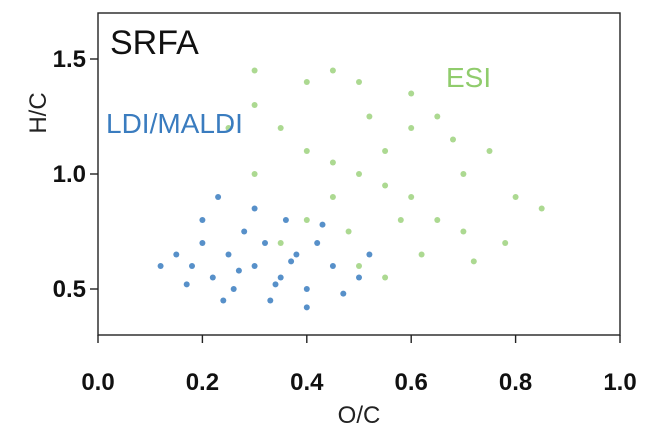  Describe the element at coordinates (69, 289) in the screenshot. I see `y-tick-label-0: 0.5` at that location.